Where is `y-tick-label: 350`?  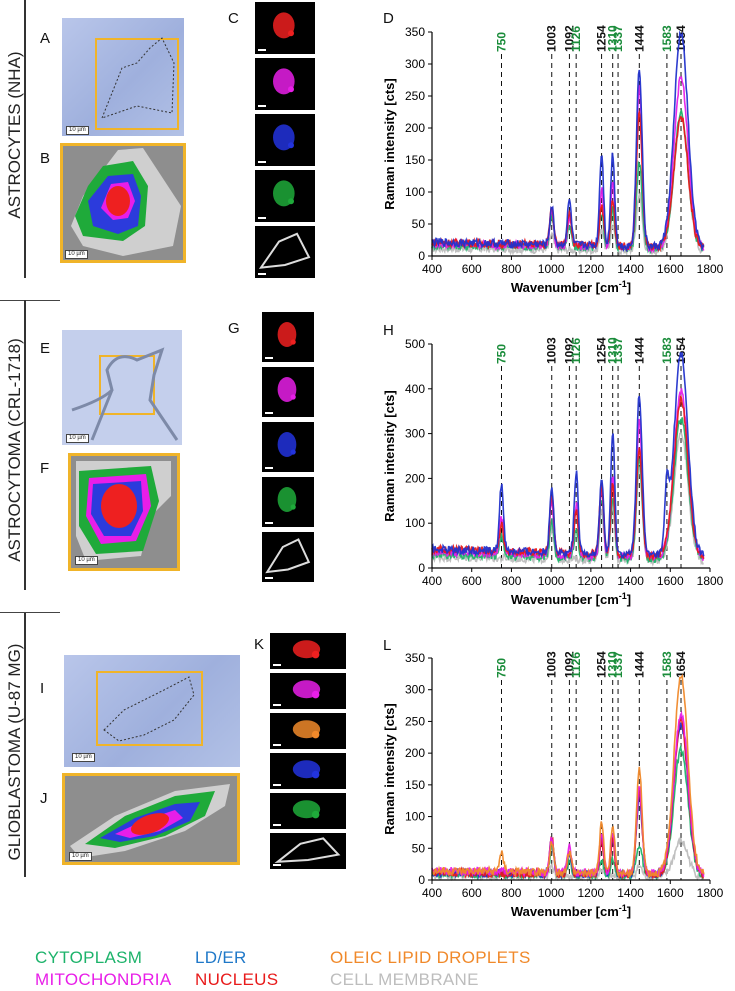
y-tick-label: 350 is located at coordinates (415, 658).